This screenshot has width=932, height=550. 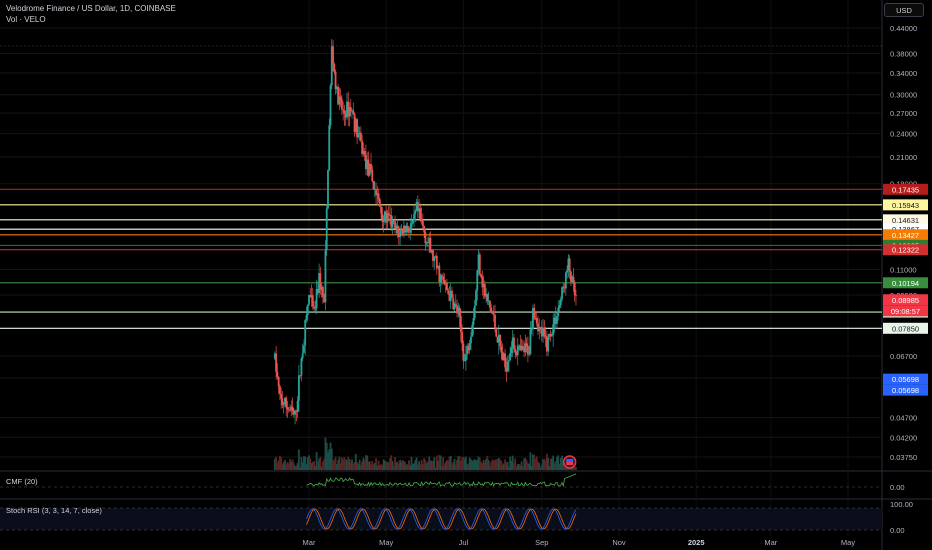 What do you see at coordinates (903, 356) in the screenshot?
I see `price-tick-label: 0.06700` at bounding box center [903, 356].